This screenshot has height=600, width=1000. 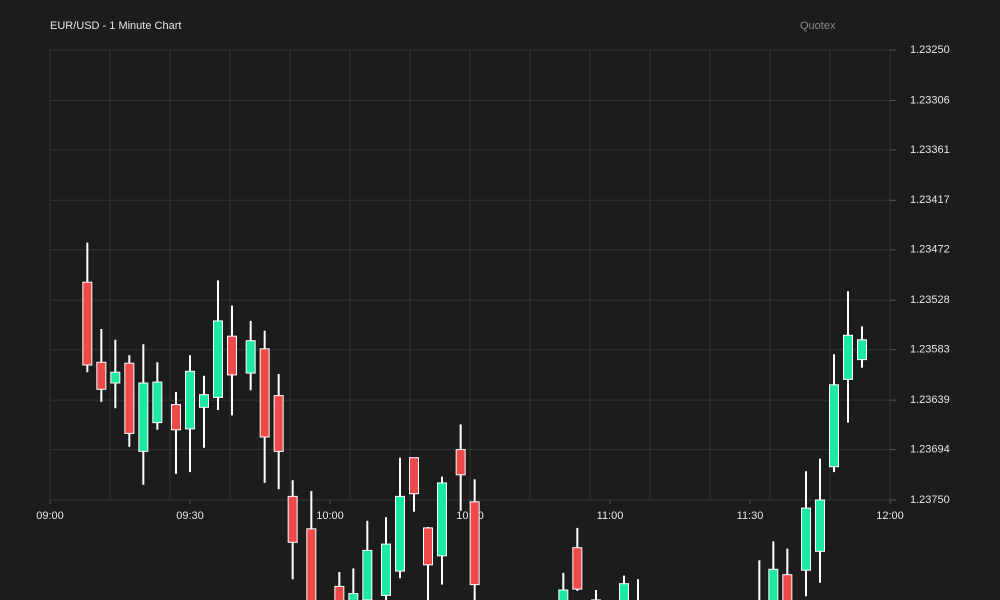 What do you see at coordinates (190, 516) in the screenshot?
I see `x-tick-label: 09:30` at bounding box center [190, 516].